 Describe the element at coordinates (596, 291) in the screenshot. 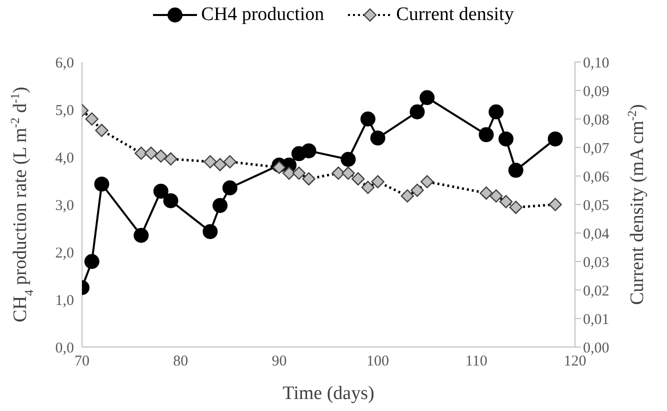

I see `y2-tick-label: 0,02` at that location.